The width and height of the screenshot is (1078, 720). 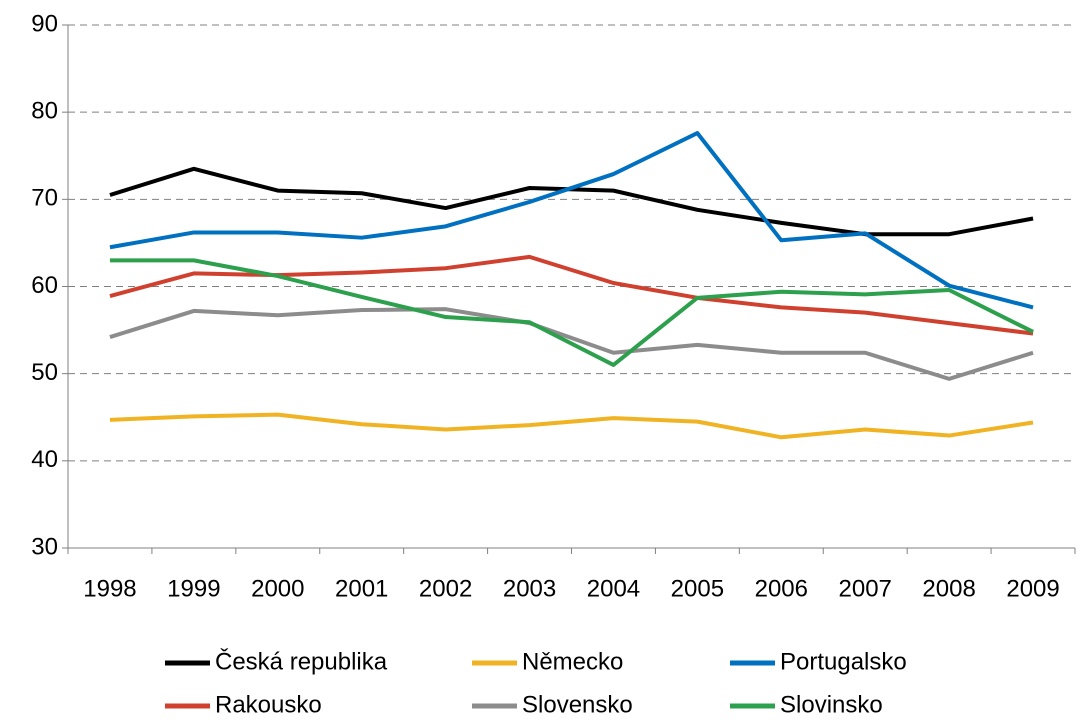 What do you see at coordinates (1032, 588) in the screenshot?
I see `x-tick-label: 2009` at bounding box center [1032, 588].